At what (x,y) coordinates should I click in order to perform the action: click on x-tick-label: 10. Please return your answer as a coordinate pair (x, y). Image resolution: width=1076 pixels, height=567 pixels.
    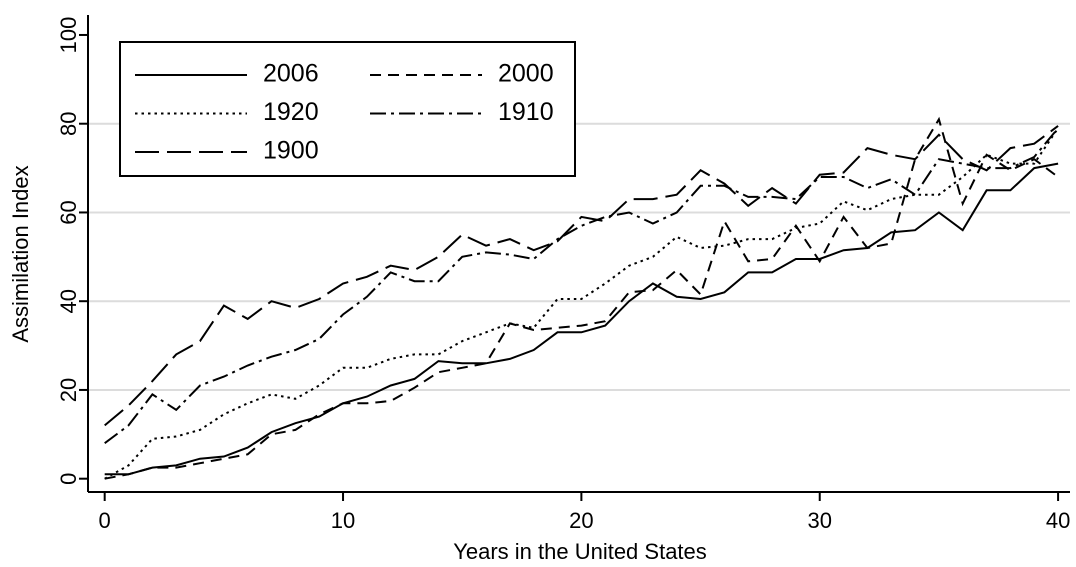
    Looking at the image, I should click on (343, 520).